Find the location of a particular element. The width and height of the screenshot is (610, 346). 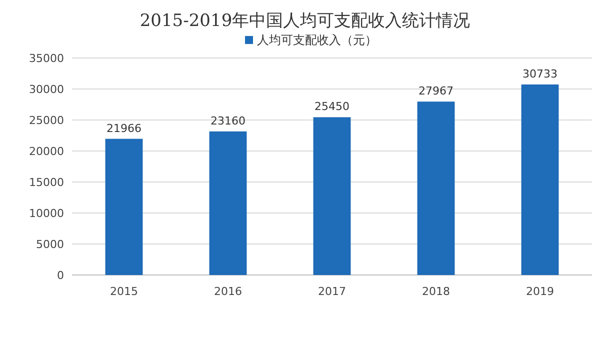

y-tick-label: 30000 is located at coordinates (46, 89).